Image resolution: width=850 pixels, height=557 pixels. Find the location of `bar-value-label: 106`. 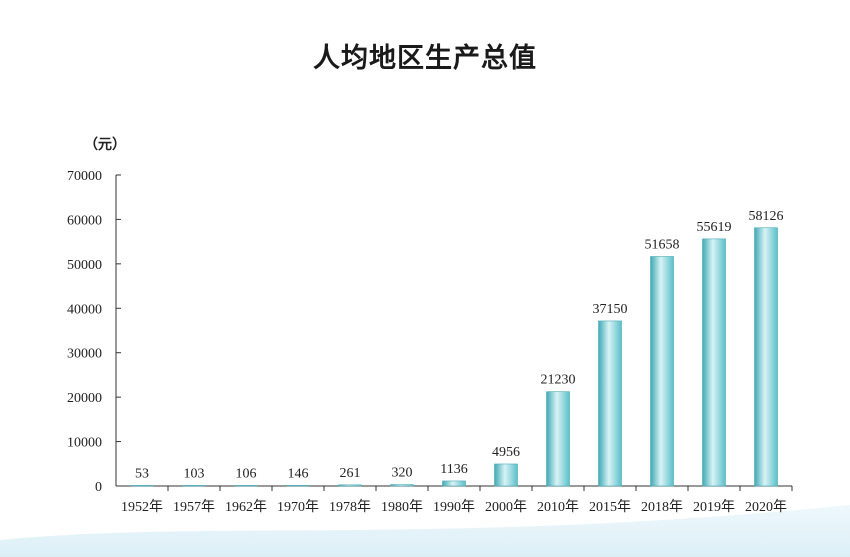

bar-value-label: 106 is located at coordinates (246, 473).